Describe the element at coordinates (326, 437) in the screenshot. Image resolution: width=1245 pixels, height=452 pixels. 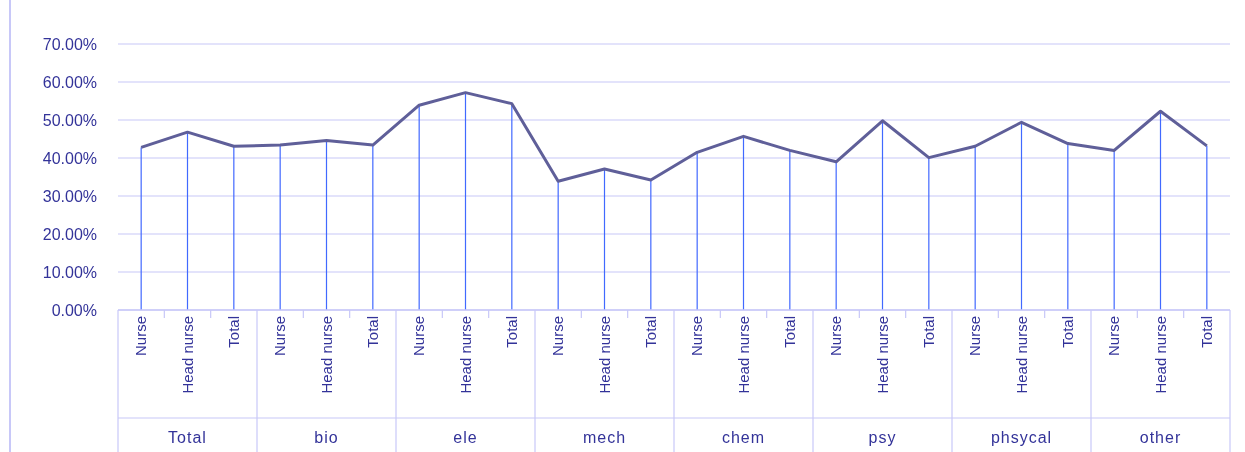
I see `text: bio` at that location.